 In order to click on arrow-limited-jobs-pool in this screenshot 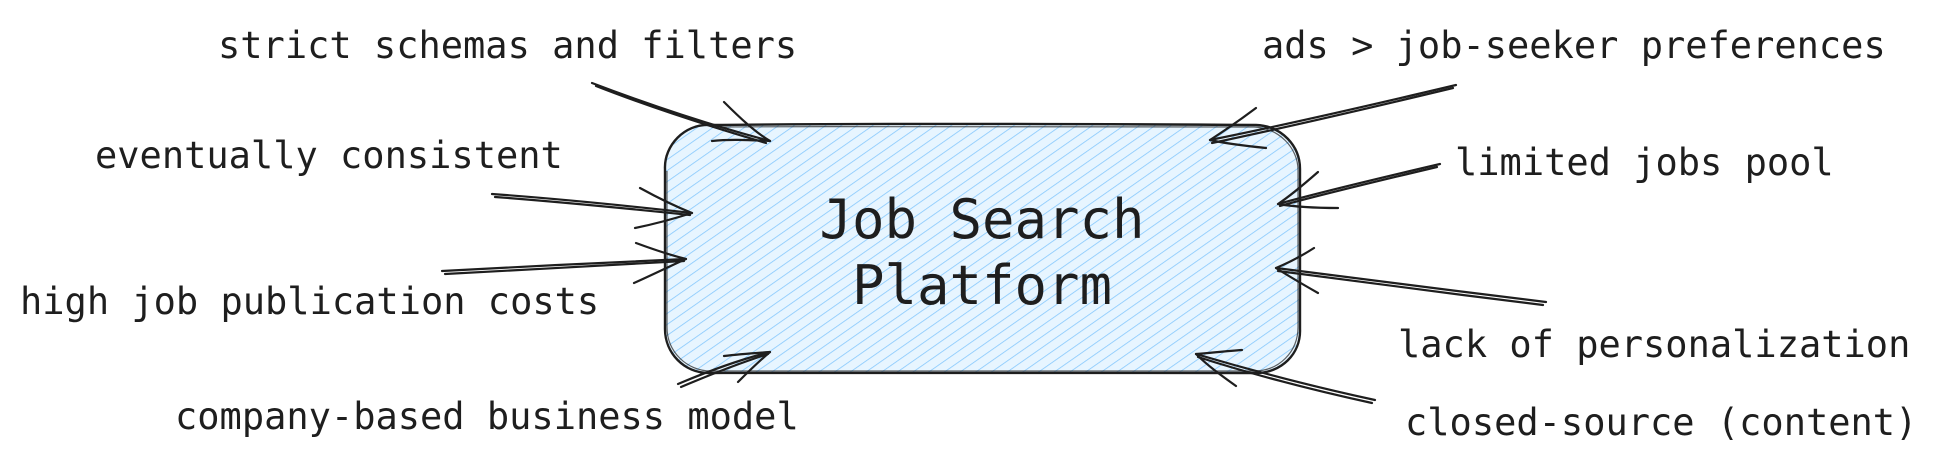, I will do `click(1359, 186)`.